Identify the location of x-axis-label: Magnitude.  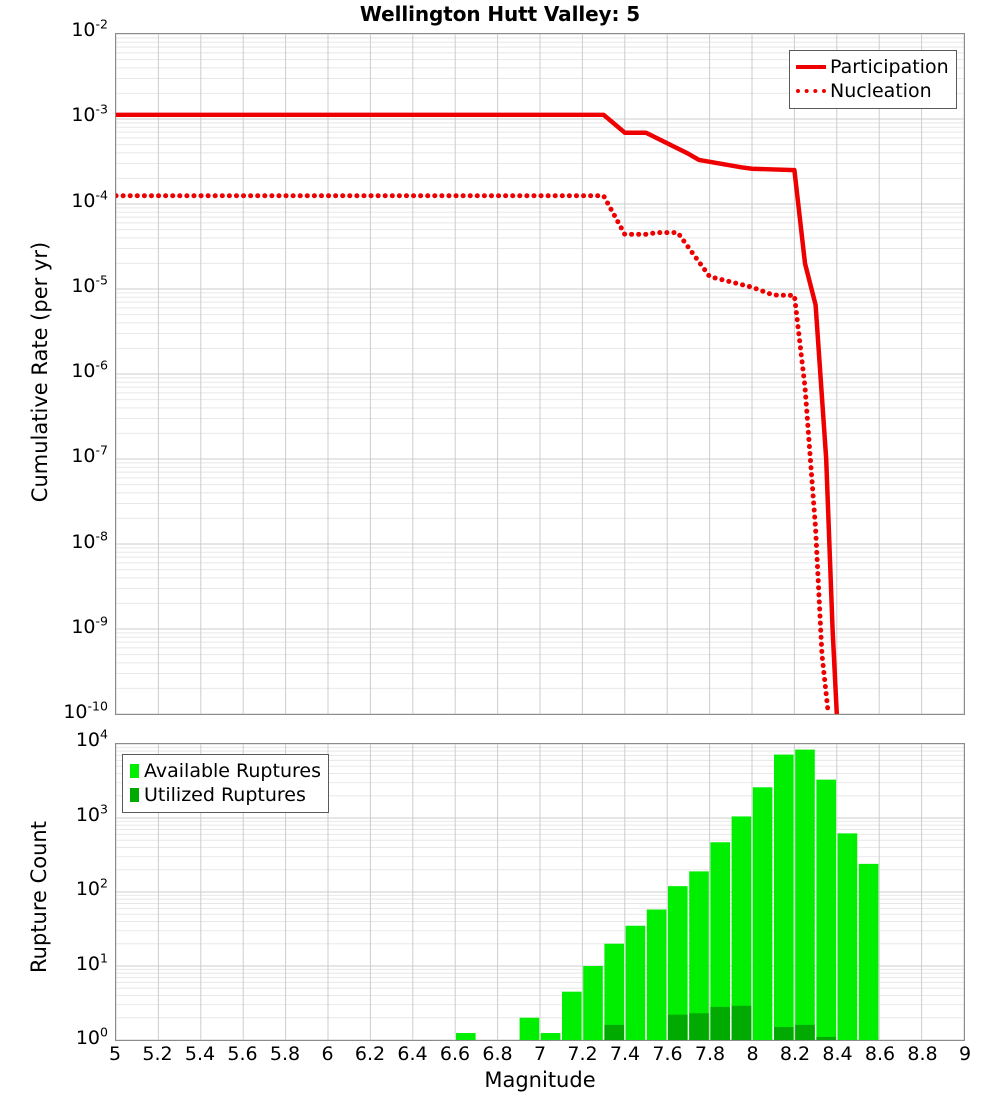
(540, 1080).